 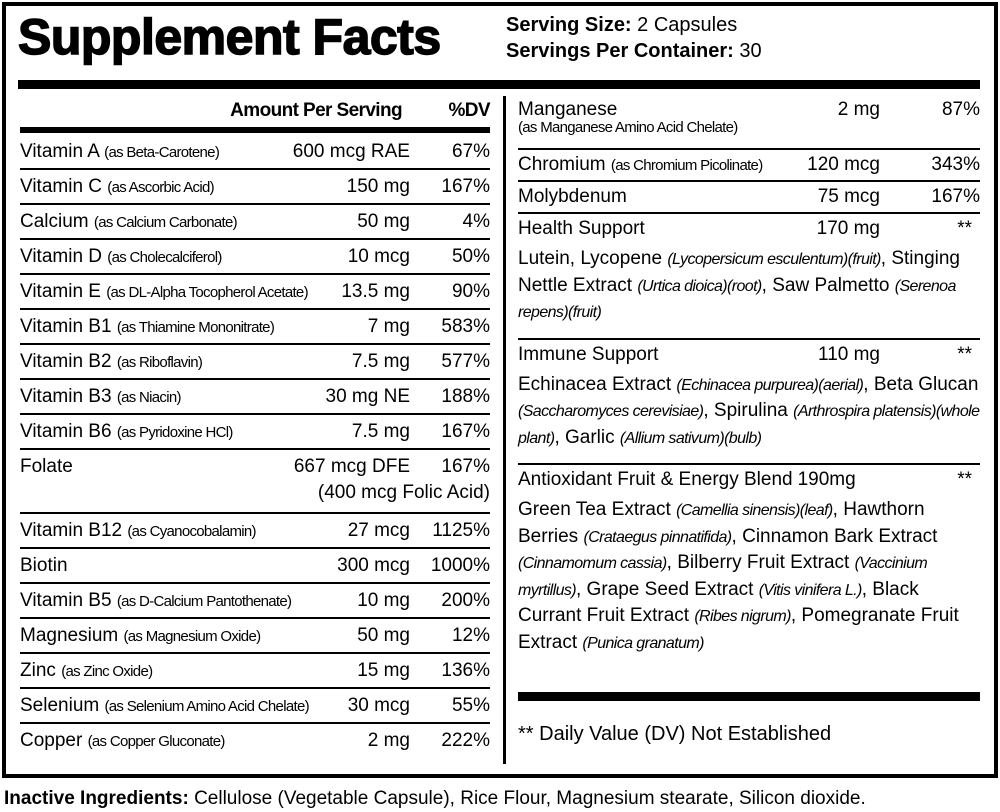 What do you see at coordinates (149, 397) in the screenshot?
I see `nutrient-source: (as Niacin)` at bounding box center [149, 397].